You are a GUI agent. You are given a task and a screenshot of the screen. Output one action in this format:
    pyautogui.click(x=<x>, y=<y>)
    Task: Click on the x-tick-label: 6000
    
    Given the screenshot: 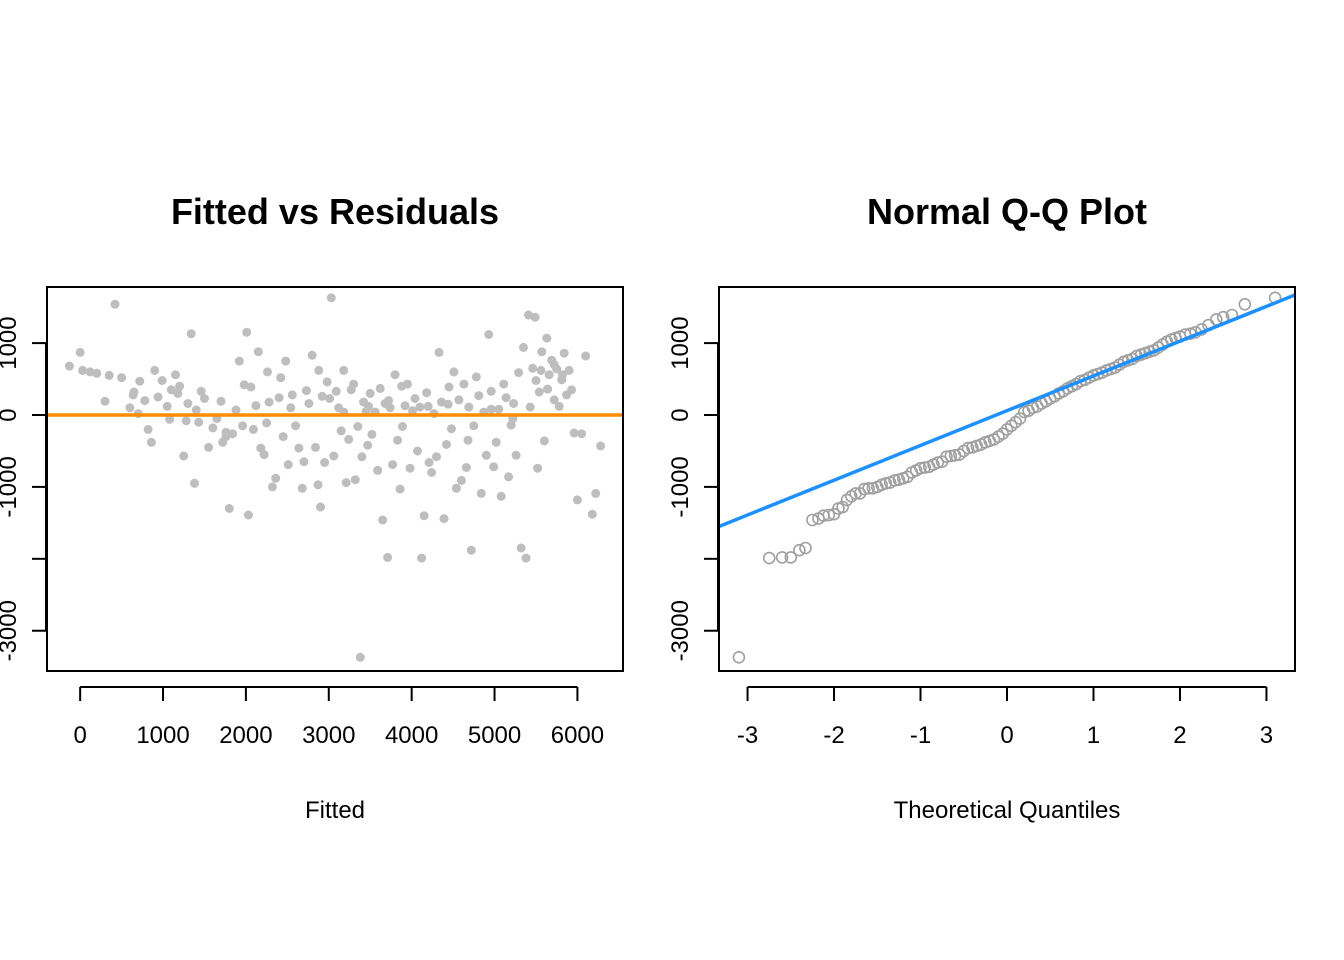 What is the action you would take?
    pyautogui.click(x=577, y=735)
    